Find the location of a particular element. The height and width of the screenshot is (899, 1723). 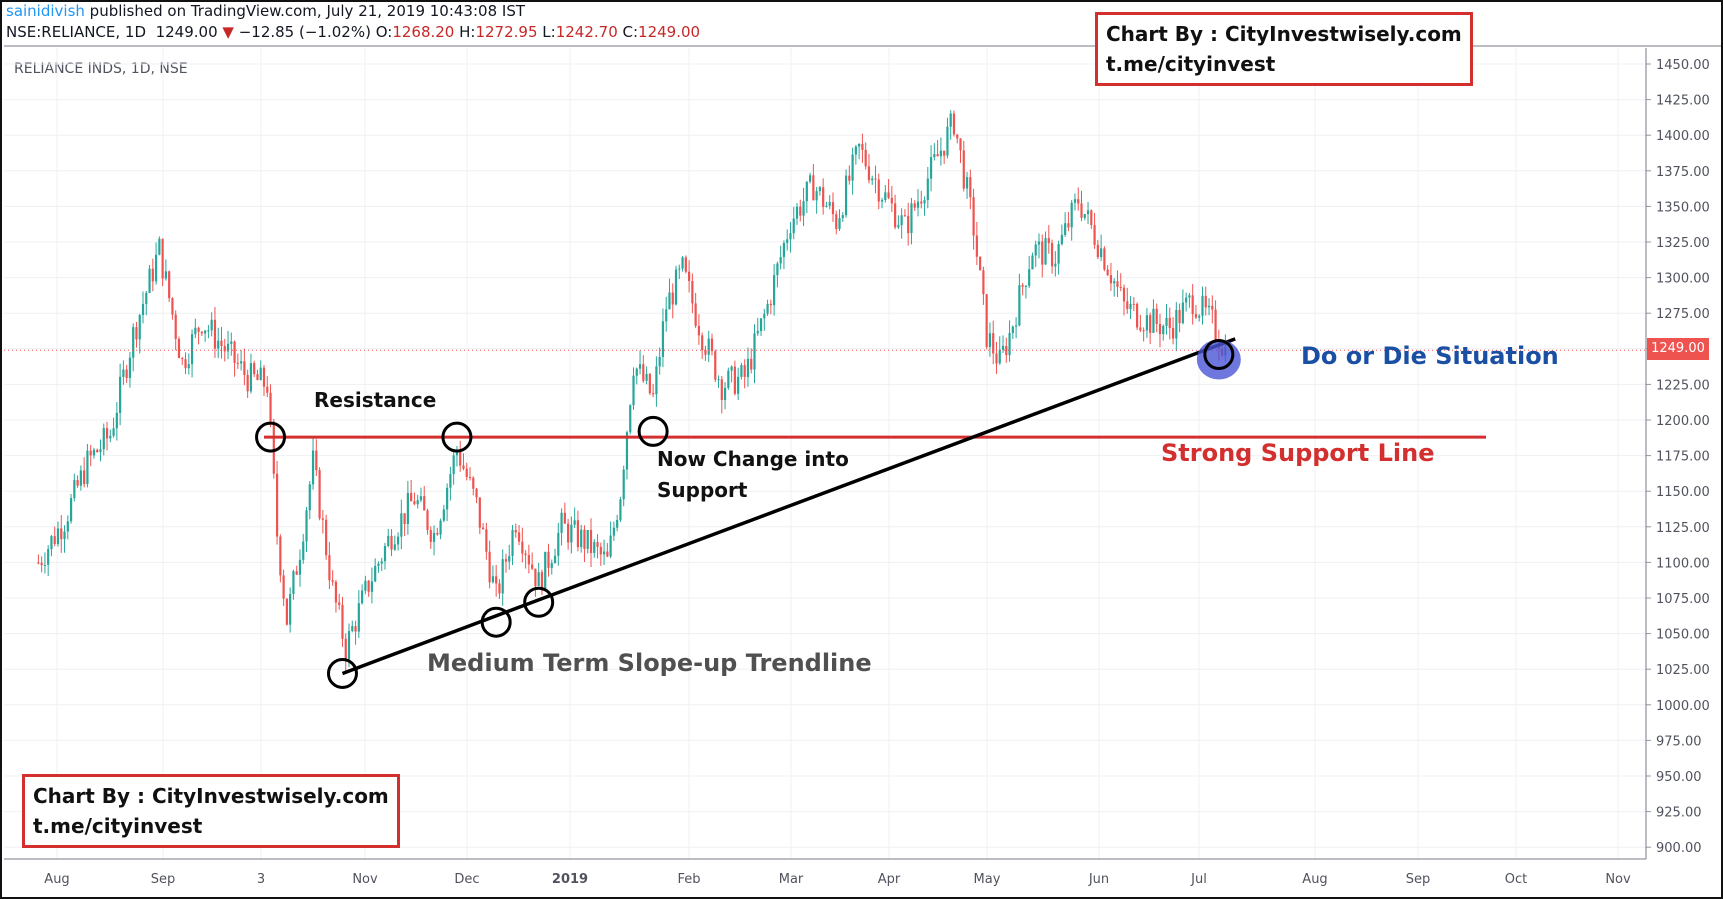

x-tick-label: Jun is located at coordinates (1098, 879).